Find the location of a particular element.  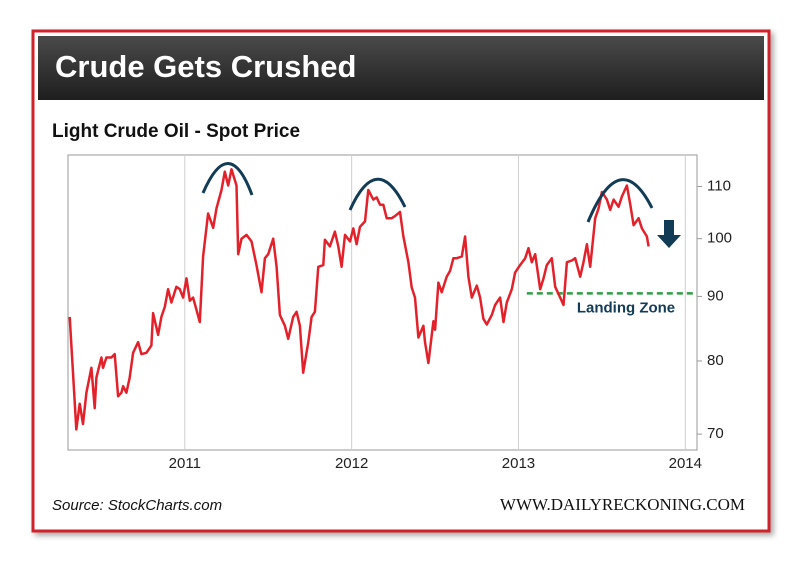

x-tick-label: 2012 is located at coordinates (351, 463).